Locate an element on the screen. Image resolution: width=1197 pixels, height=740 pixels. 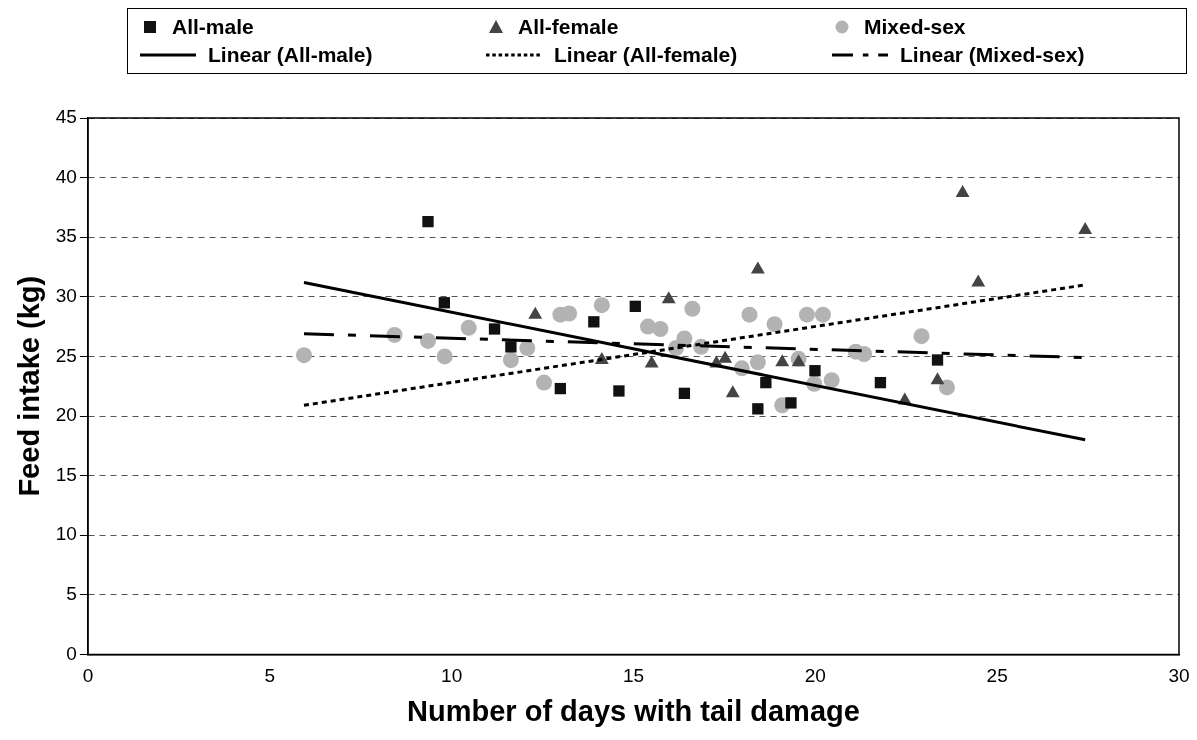
y-tick-label: 5 is located at coordinates (71, 594).